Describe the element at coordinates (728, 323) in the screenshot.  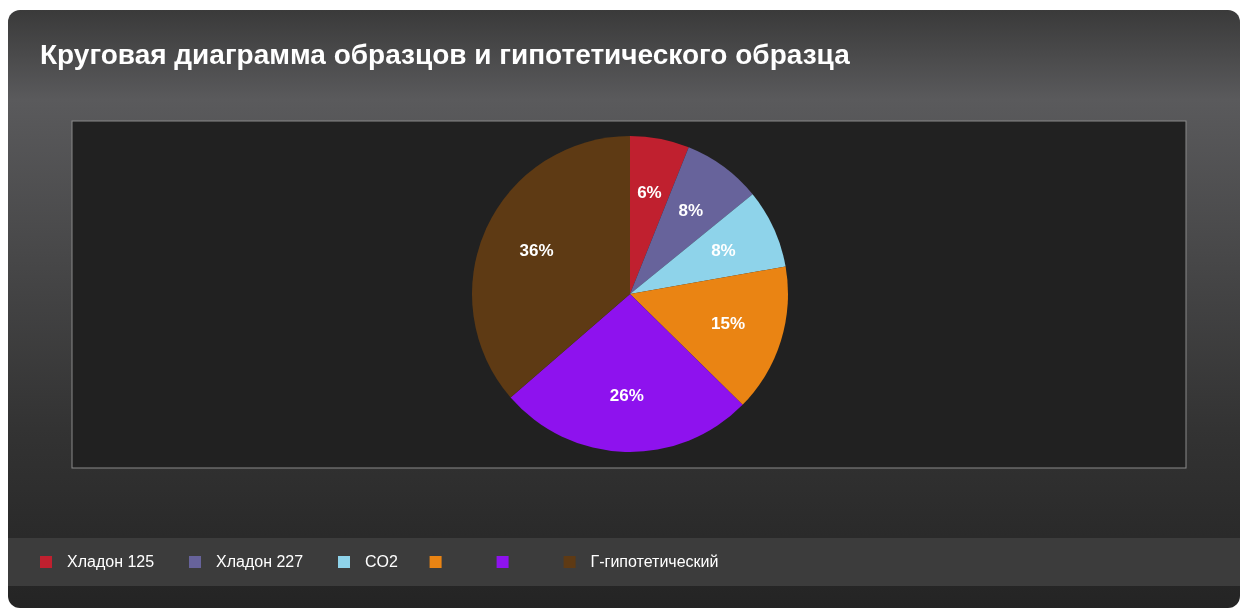
I see `data-label: 15%` at that location.